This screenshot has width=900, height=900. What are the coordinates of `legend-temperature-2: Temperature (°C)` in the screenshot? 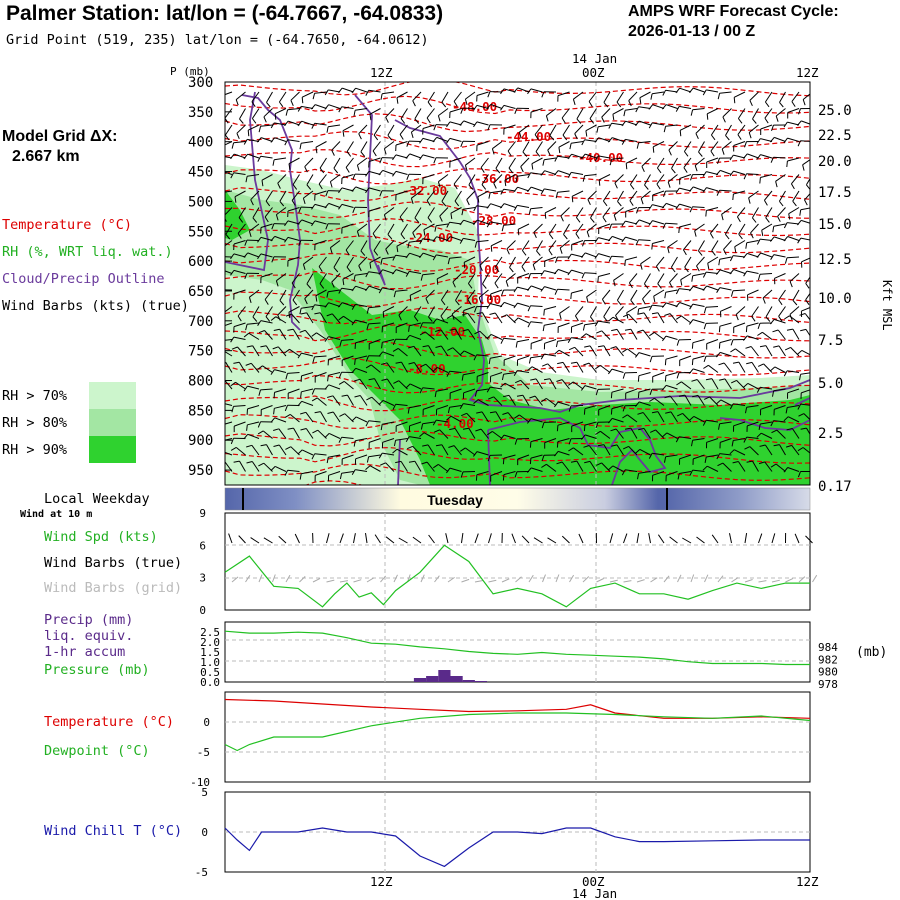 It's located at (109, 722).